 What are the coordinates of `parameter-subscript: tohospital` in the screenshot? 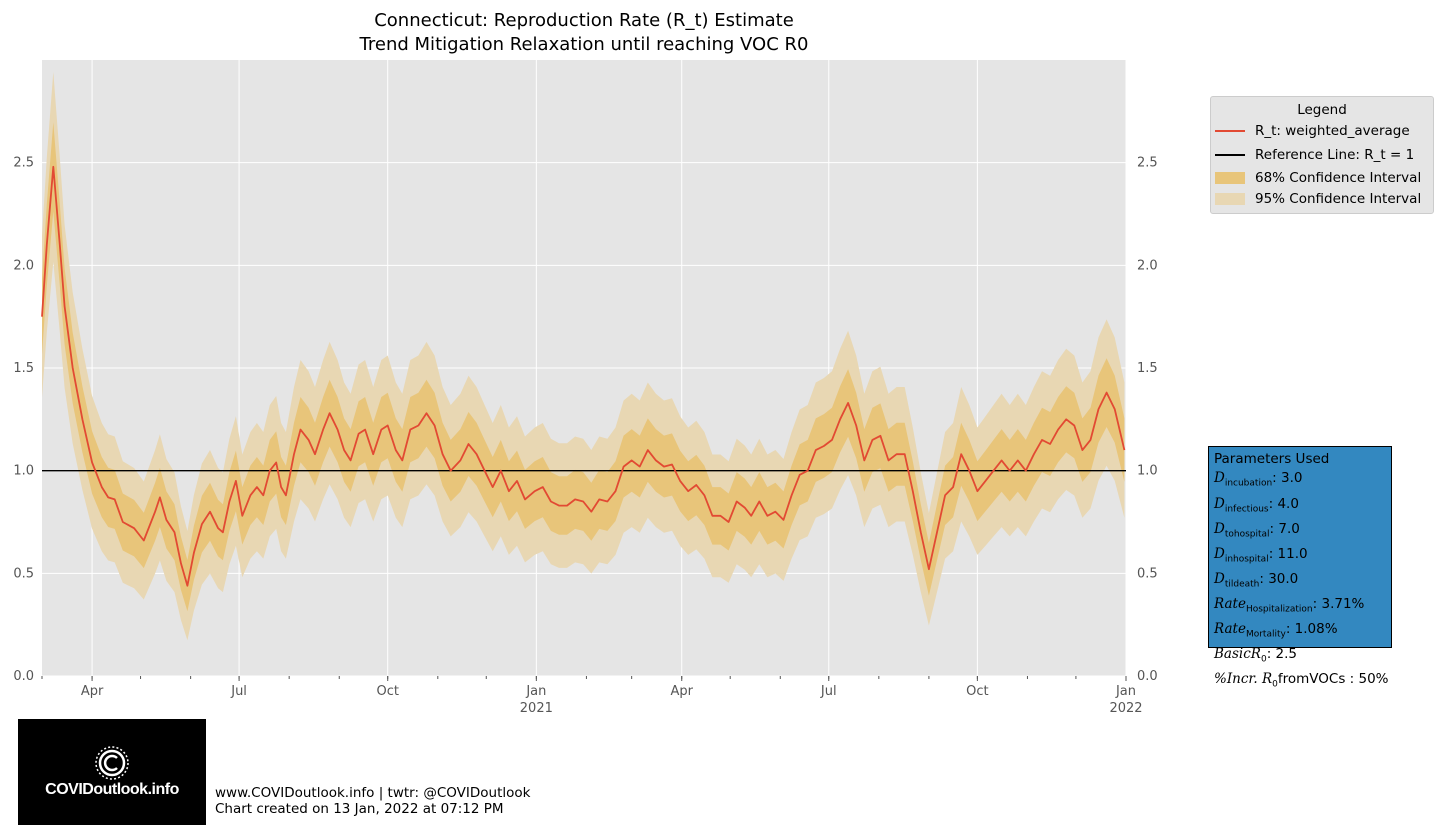 It's located at (1247, 534).